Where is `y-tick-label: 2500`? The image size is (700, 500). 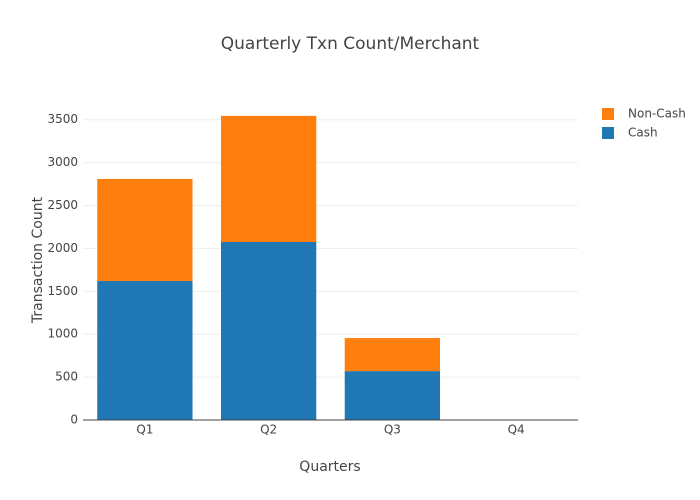
y-tick-label: 2500 is located at coordinates (62, 205).